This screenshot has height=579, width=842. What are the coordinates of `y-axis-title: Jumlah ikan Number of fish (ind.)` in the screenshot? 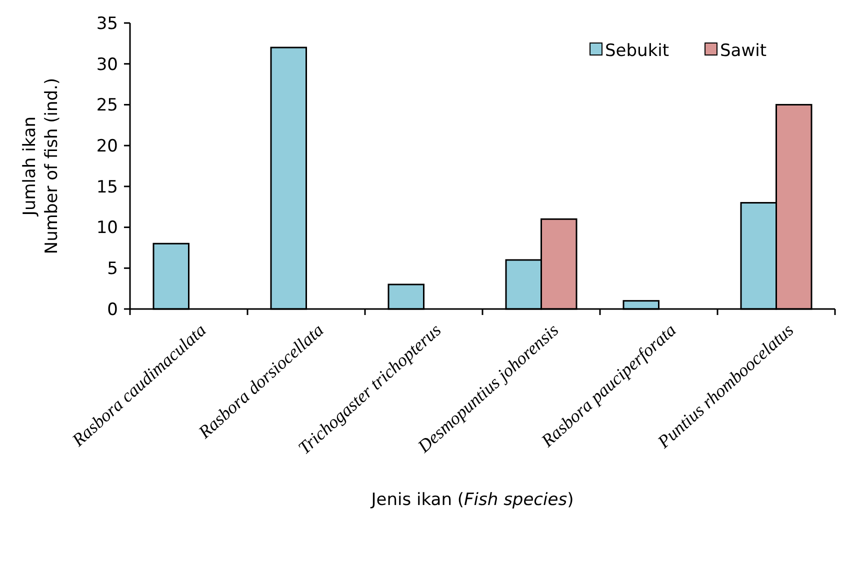 It's located at (41, 166).